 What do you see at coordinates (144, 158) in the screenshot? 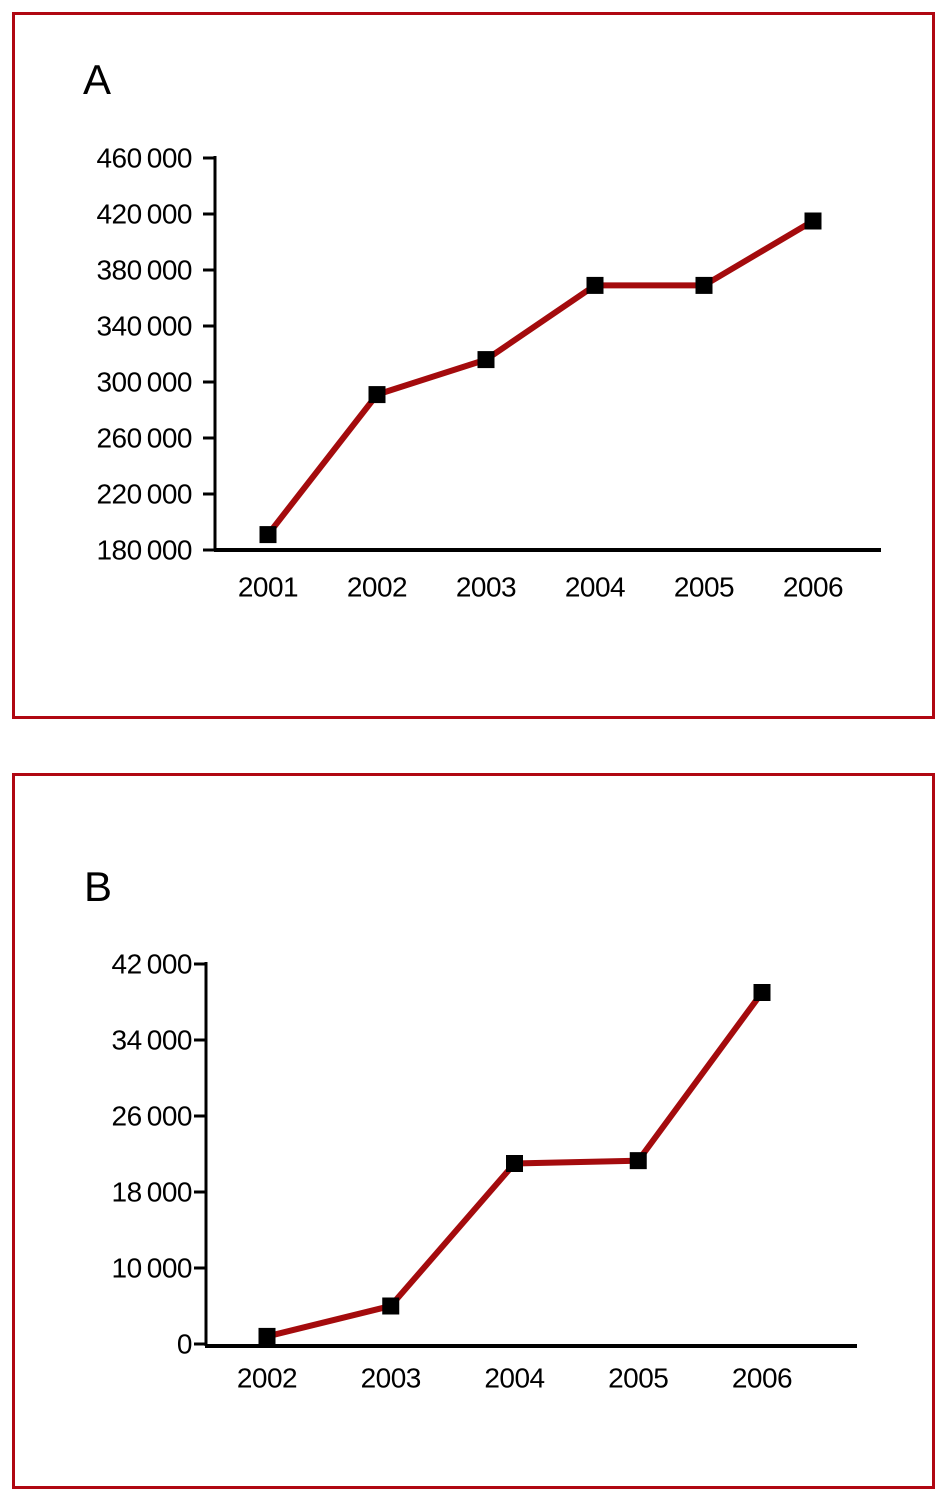
I see `y-tick-label: 460 000` at bounding box center [144, 158].